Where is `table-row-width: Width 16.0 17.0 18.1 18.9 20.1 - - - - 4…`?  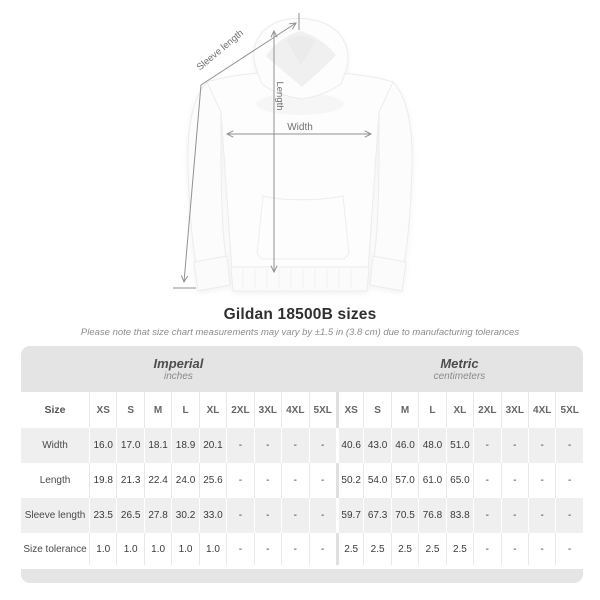
table-row-width: Width 16.0 17.0 18.1 18.9 20.1 - - - - 4… is located at coordinates (302, 445).